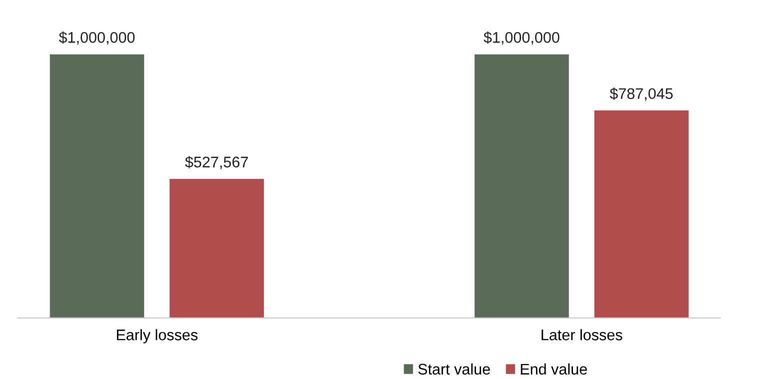  Describe the element at coordinates (582, 334) in the screenshot. I see `x-tick-label: Later losses` at that location.